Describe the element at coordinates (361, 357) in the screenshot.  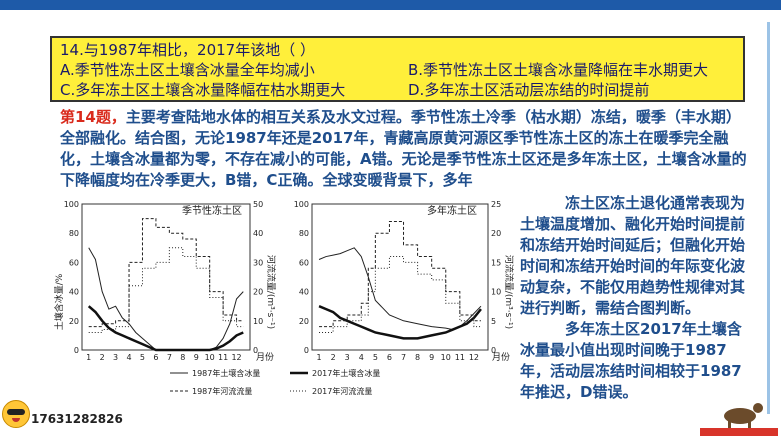
I see `chart2-xtick: 4` at that location.